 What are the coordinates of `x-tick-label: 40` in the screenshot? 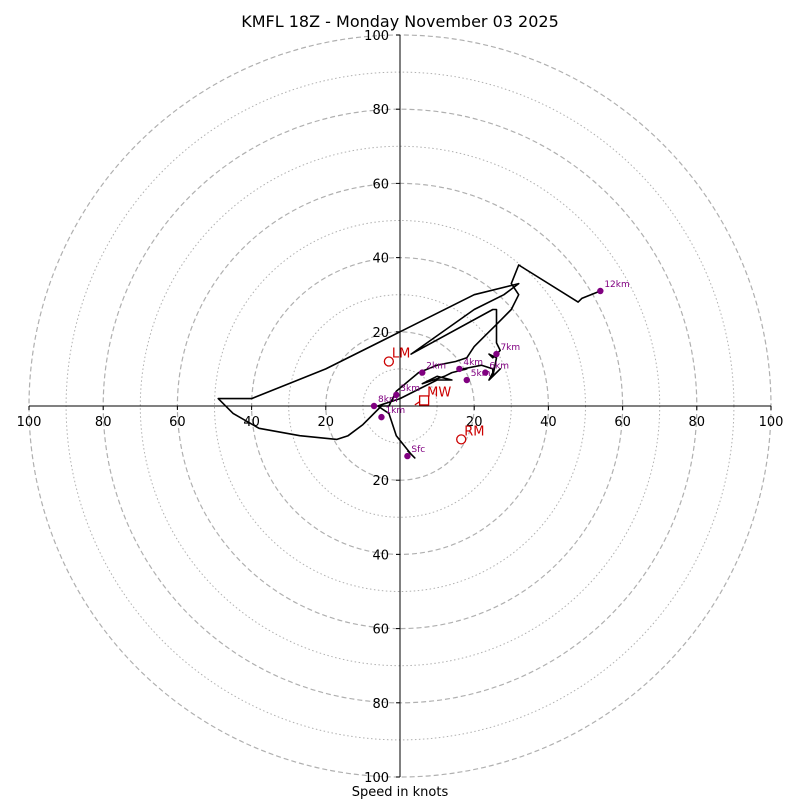 It's located at (548, 422).